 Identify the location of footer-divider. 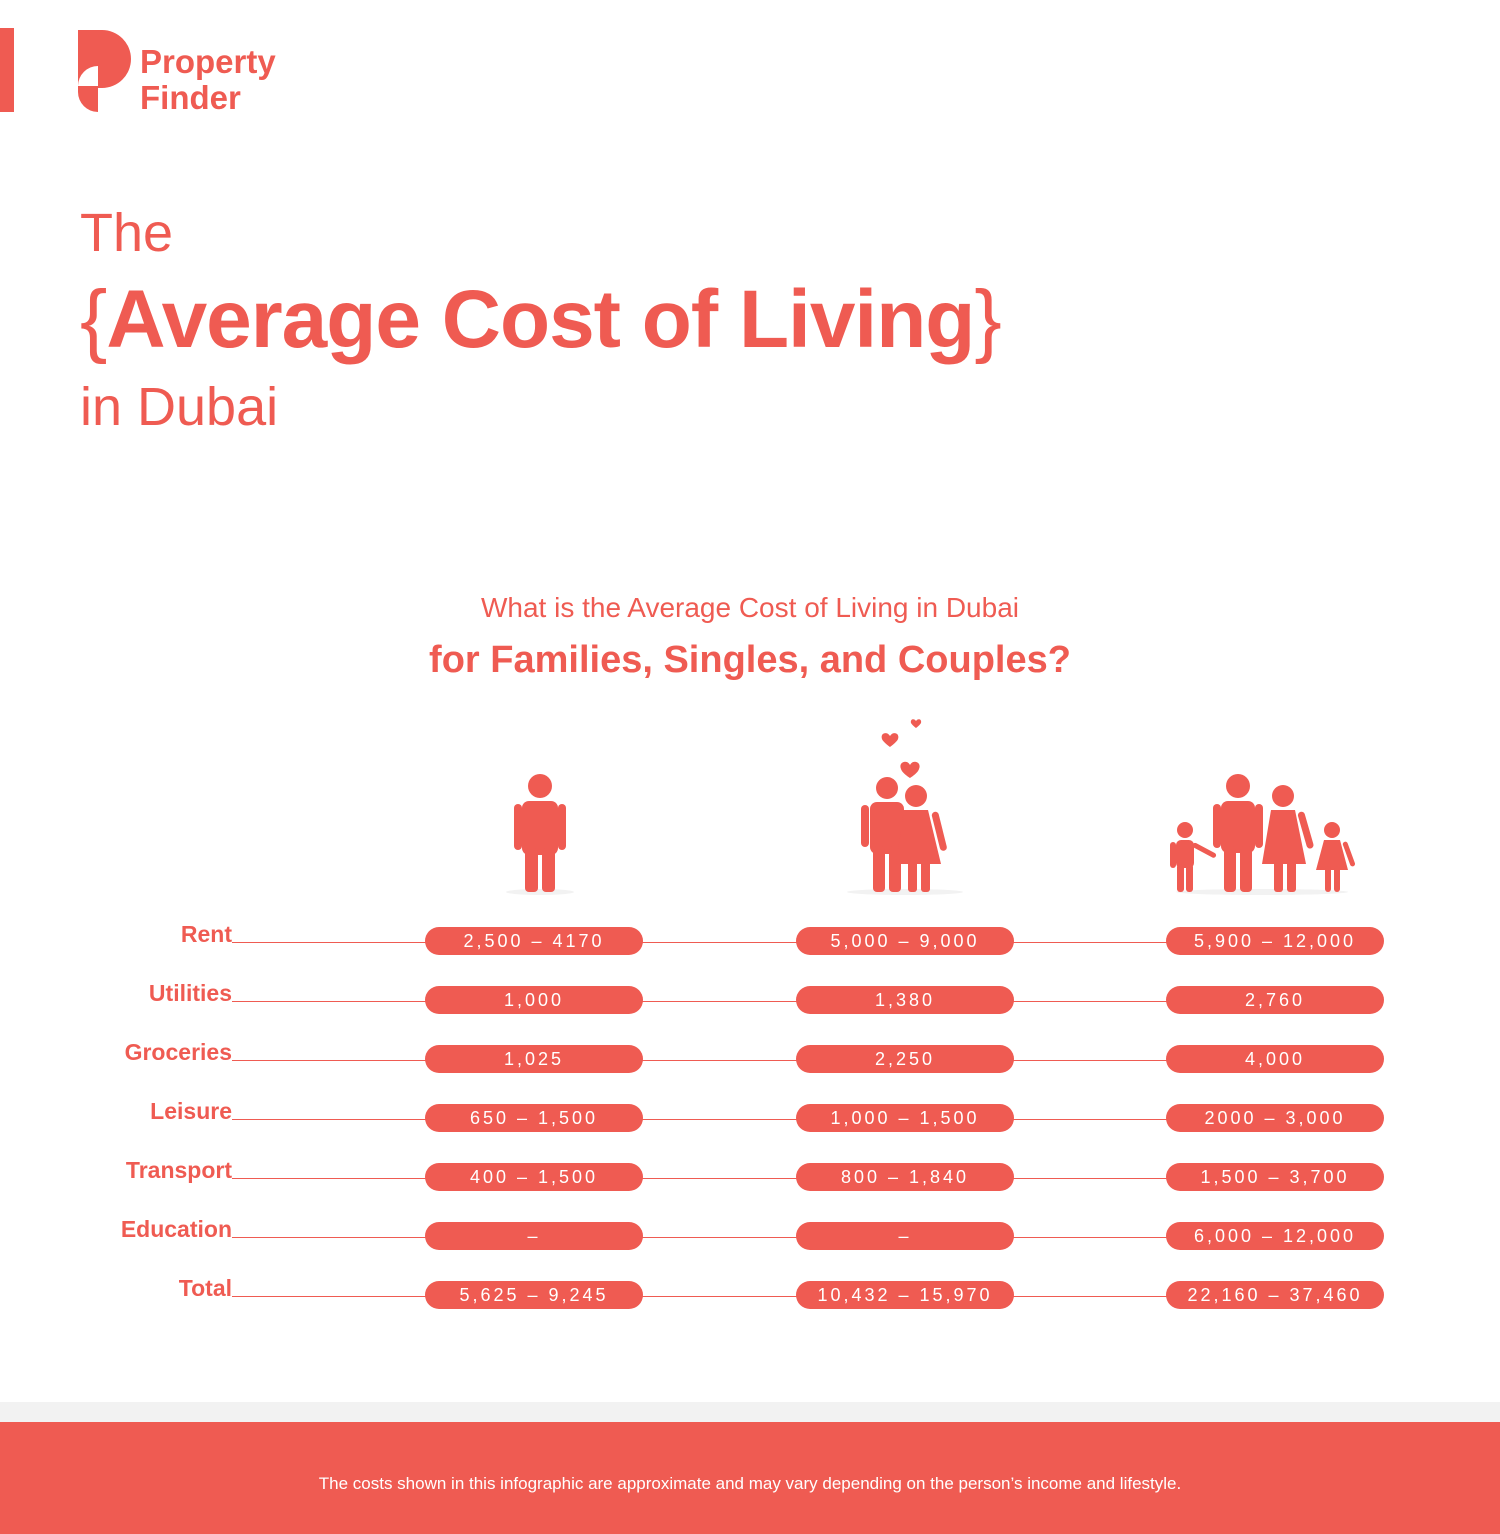
(750, 1412).